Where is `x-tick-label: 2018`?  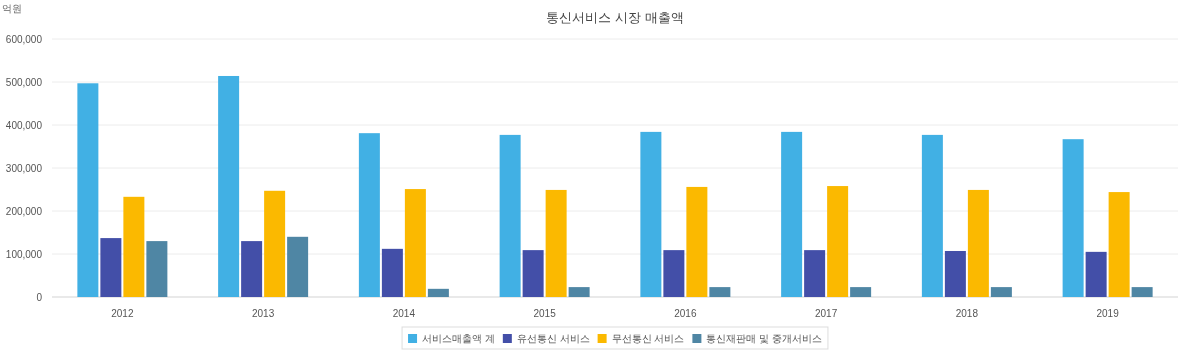 x-tick-label: 2018 is located at coordinates (967, 313).